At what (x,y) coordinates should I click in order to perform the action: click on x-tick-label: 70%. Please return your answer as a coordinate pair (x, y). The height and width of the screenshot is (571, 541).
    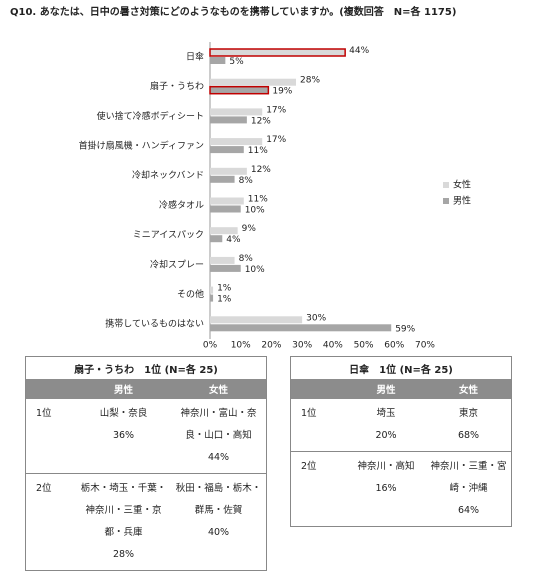
    Looking at the image, I should click on (425, 346).